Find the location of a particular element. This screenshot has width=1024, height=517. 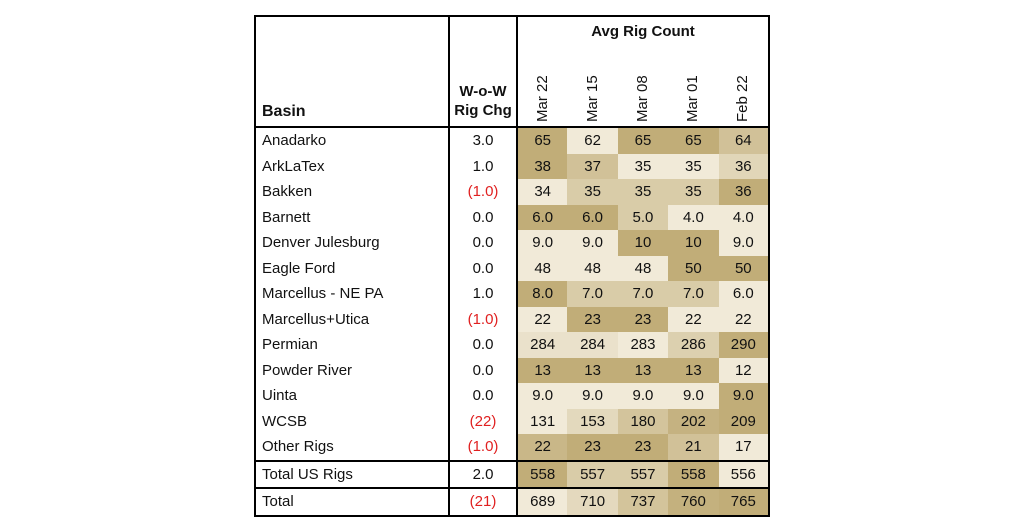

wow-change-header-line2: Rig Chg is located at coordinates (483, 110).